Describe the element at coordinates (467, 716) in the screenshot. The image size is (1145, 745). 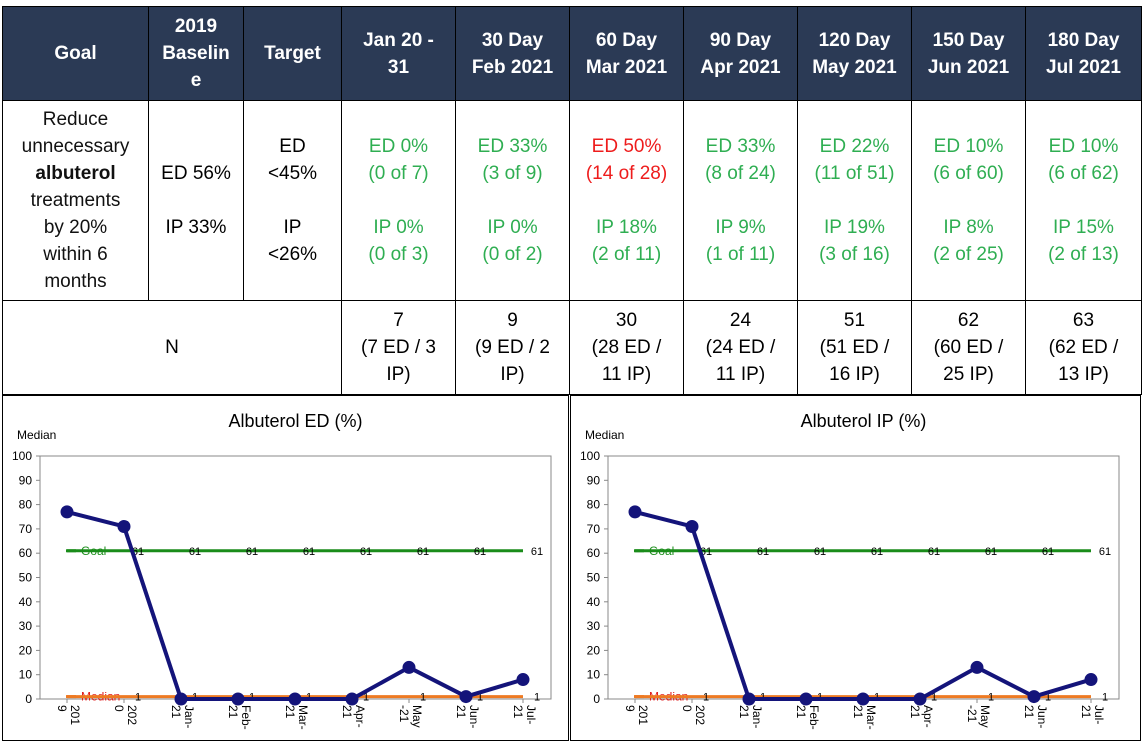
I see `x-tick-label: Jun-21` at that location.